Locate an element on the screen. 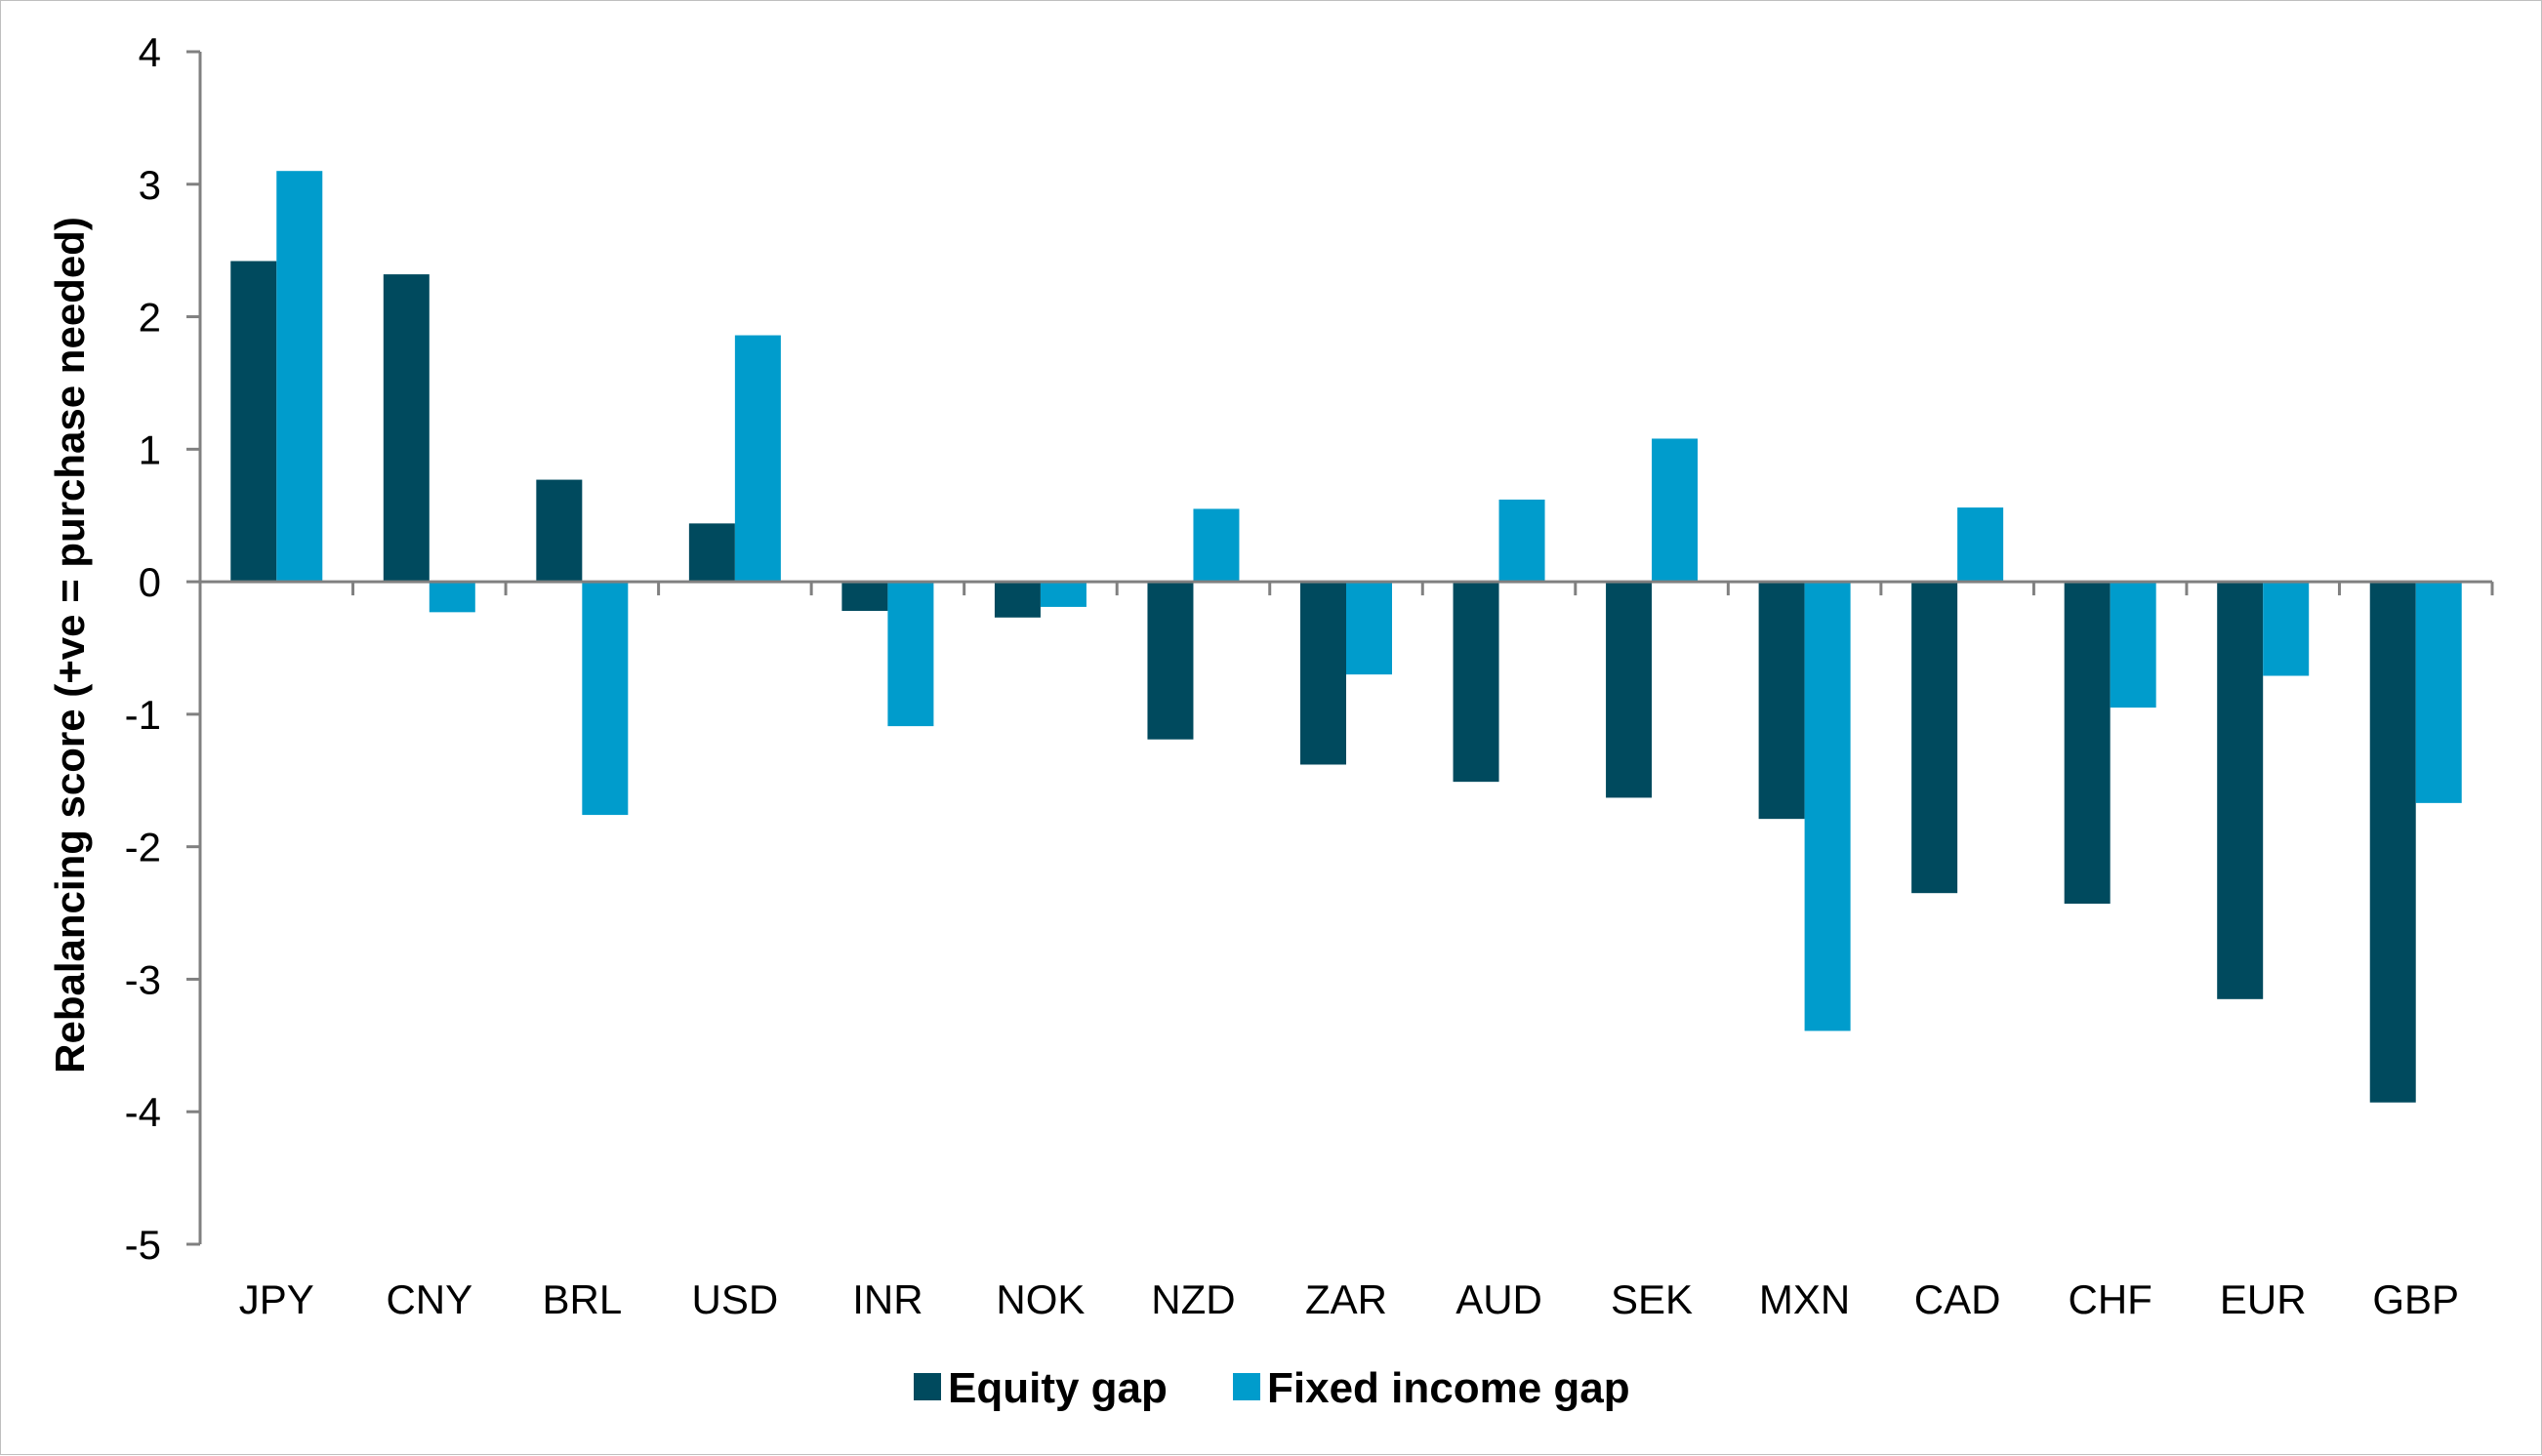  x-tick-label: EUR is located at coordinates (2263, 1299).